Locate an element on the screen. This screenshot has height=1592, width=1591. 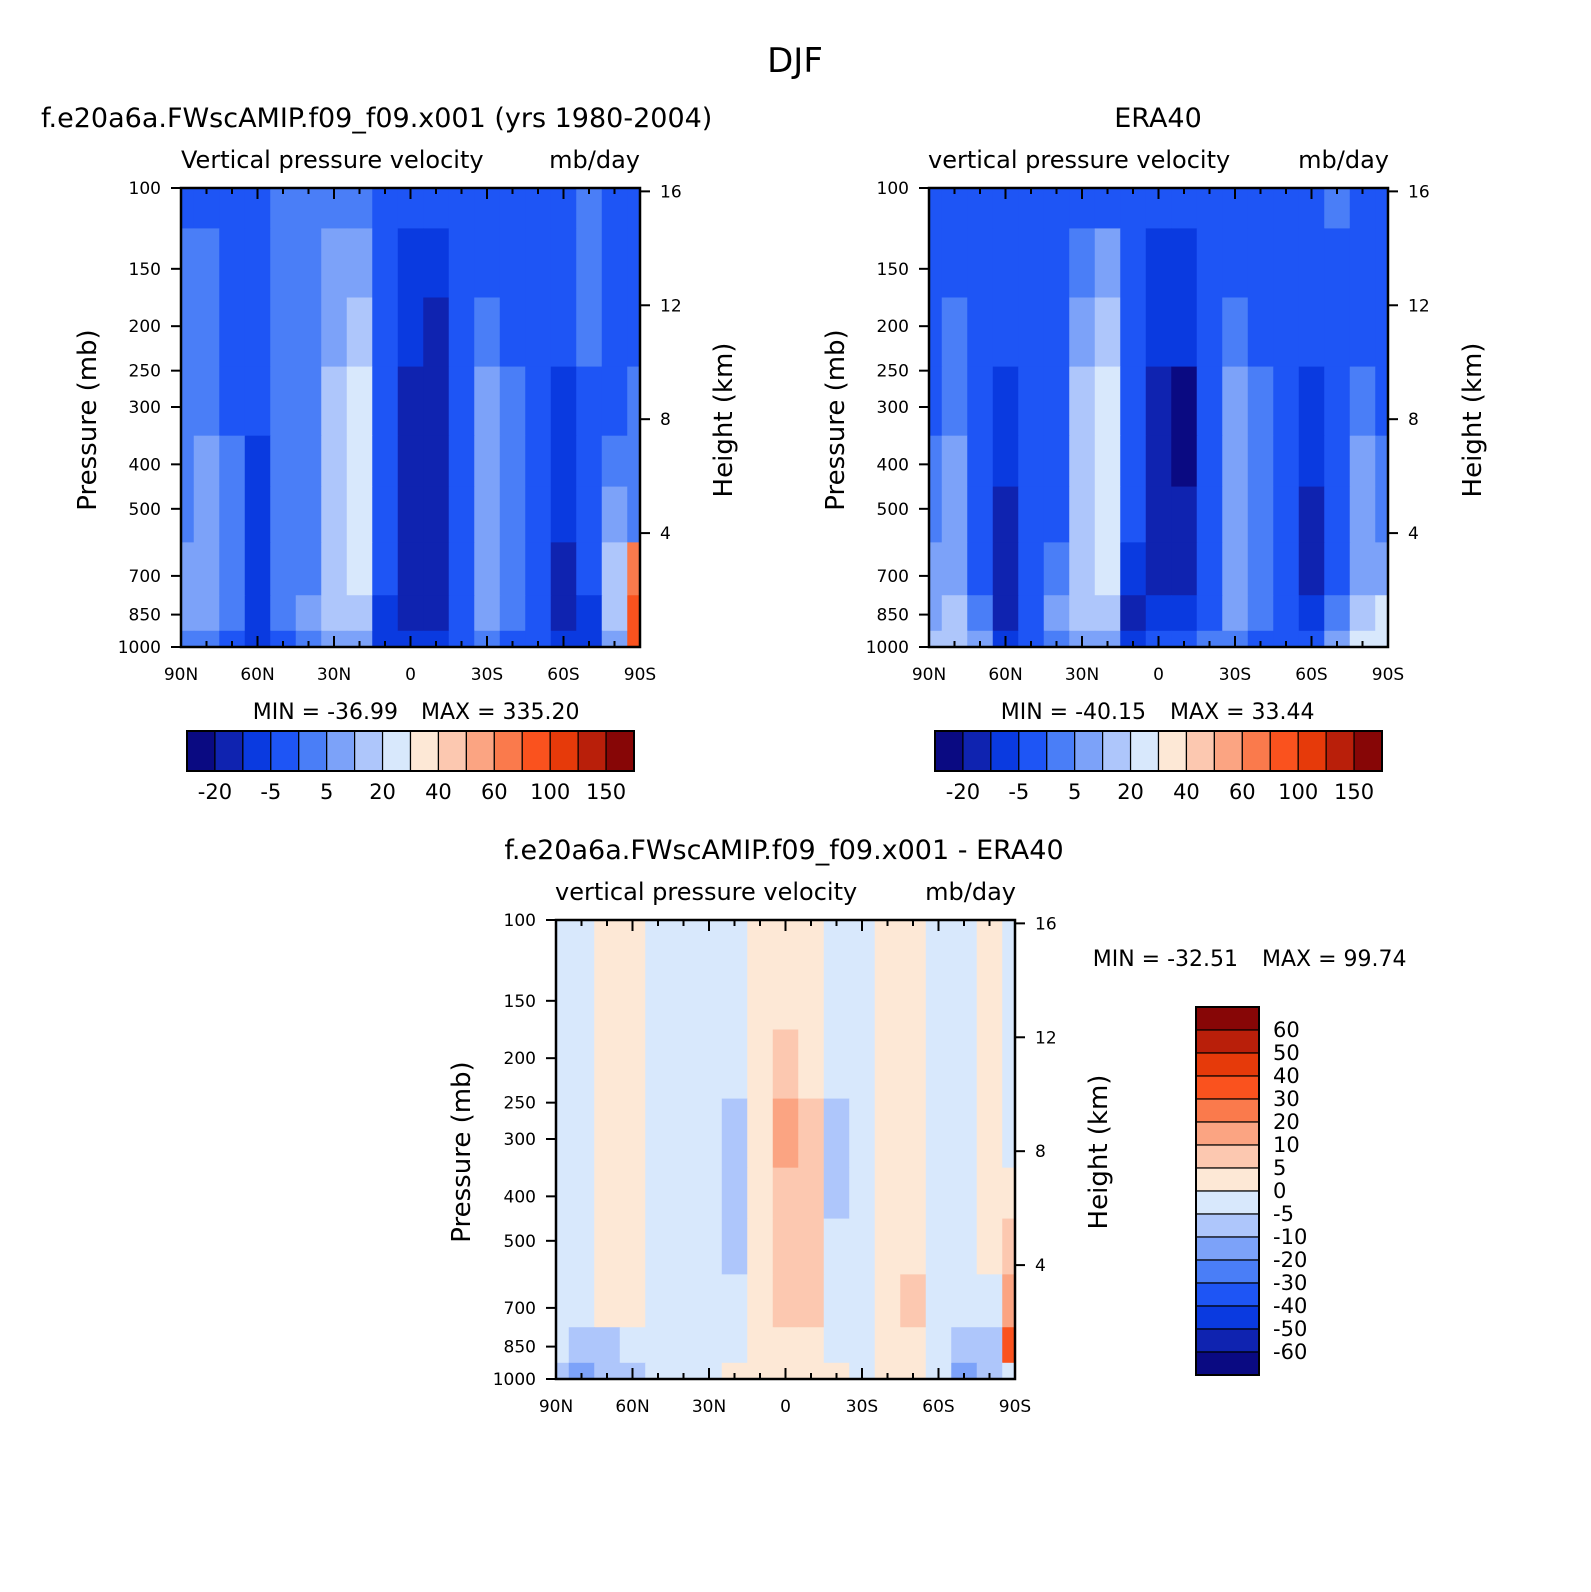
panel-obs-title: ERA40 is located at coordinates (1158, 118).